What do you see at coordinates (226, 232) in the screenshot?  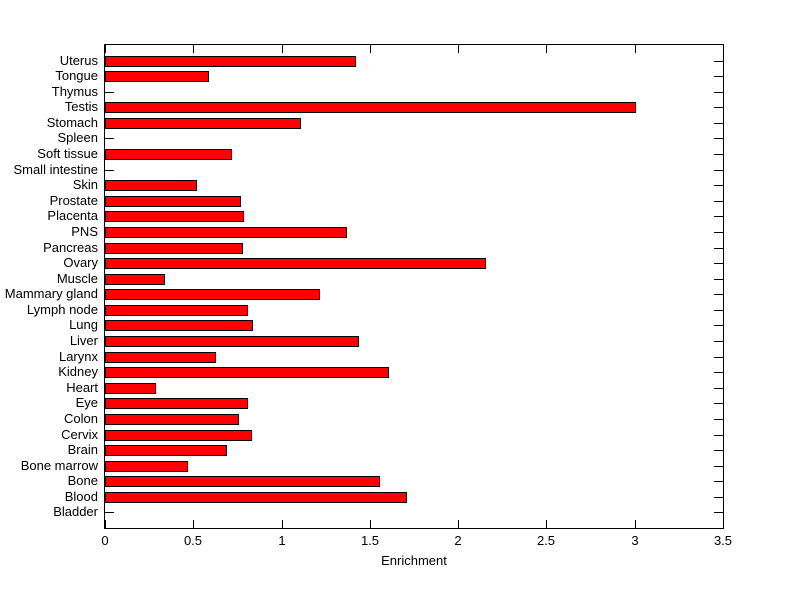 I see `bar-pns` at bounding box center [226, 232].